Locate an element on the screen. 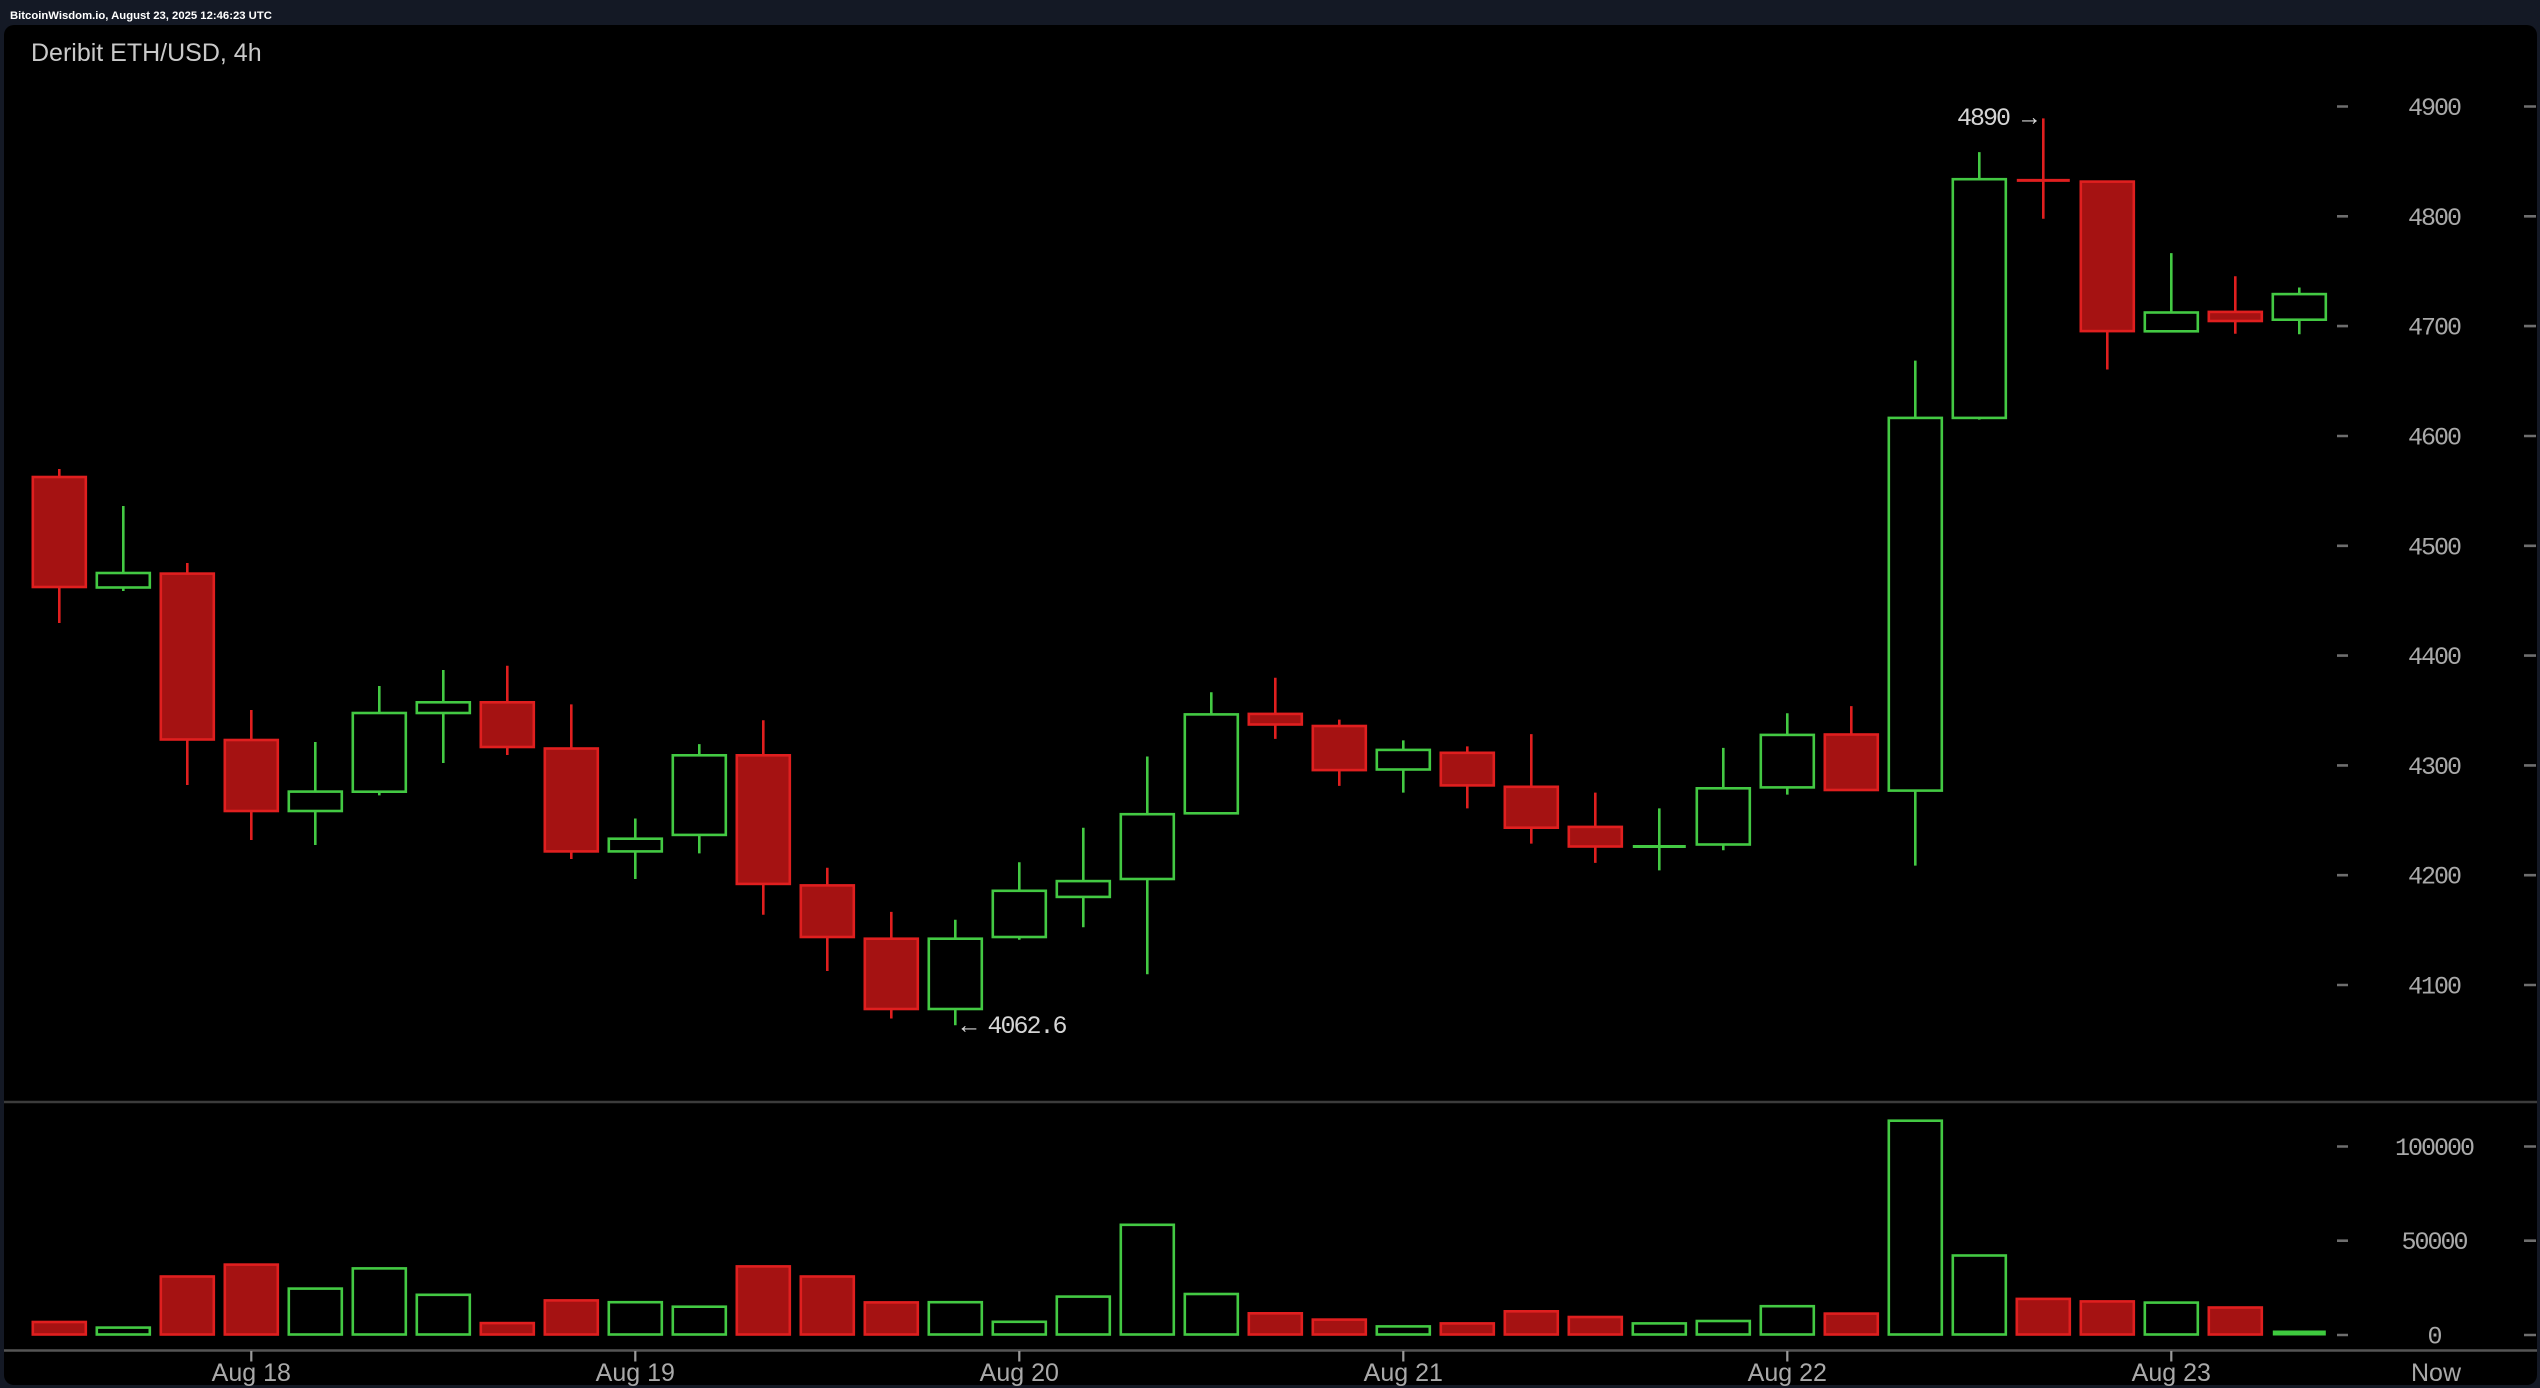  svg-text: 4700 is located at coordinates (2434, 328).